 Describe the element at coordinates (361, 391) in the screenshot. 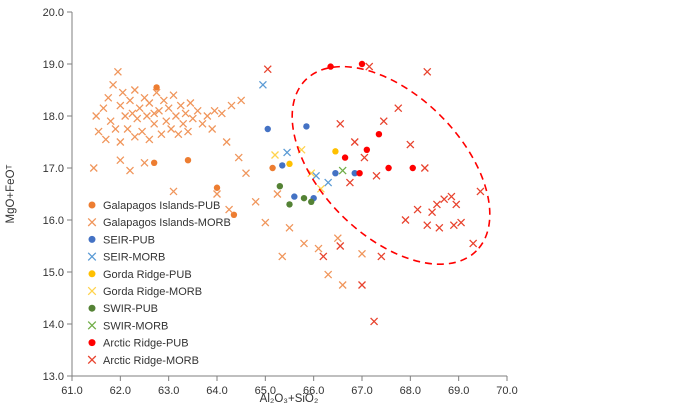

I see `x-tick-label: 67.0` at that location.